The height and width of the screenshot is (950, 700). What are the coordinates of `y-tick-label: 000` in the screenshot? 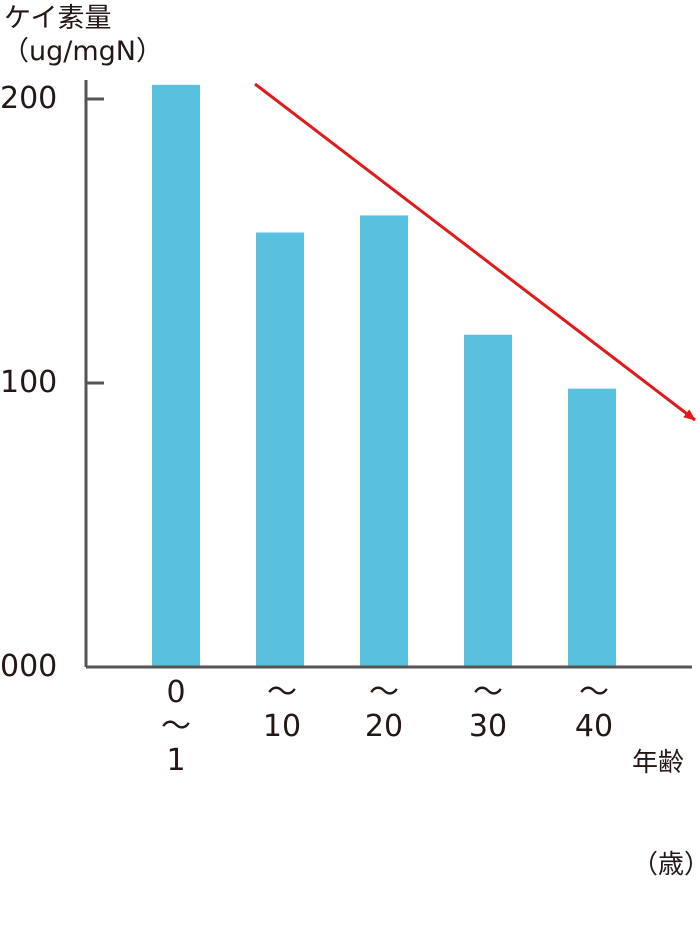 It's located at (29, 666).